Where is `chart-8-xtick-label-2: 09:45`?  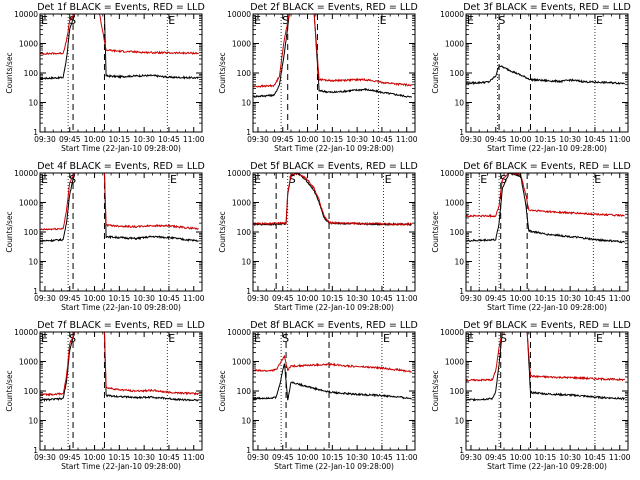 chart-8-xtick-label-2: 09:45 is located at coordinates (283, 457).